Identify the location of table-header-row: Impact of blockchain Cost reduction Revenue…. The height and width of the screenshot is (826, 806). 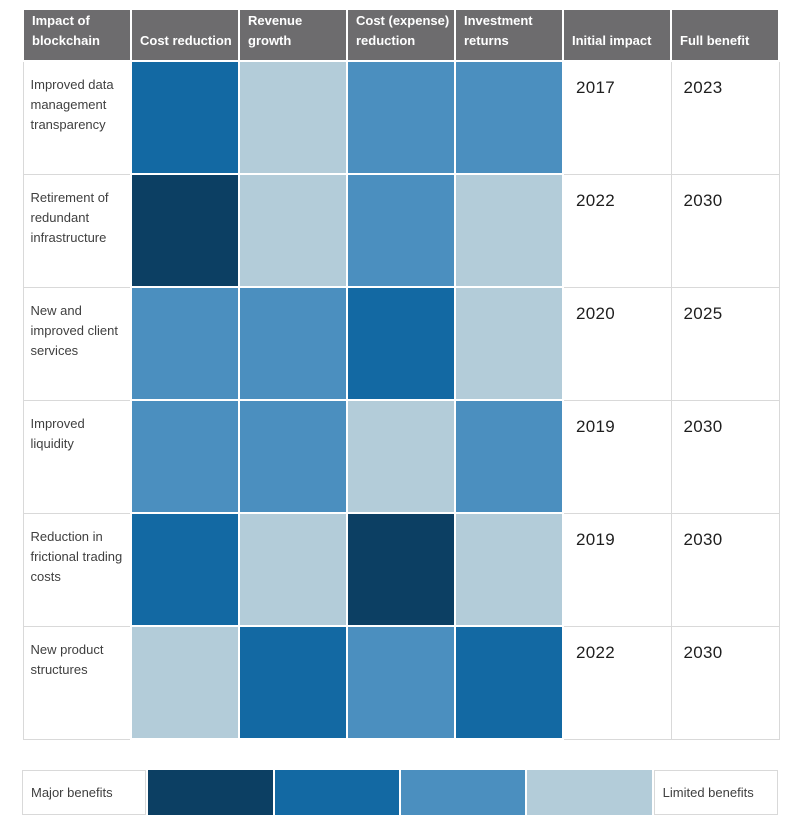
(401, 35).